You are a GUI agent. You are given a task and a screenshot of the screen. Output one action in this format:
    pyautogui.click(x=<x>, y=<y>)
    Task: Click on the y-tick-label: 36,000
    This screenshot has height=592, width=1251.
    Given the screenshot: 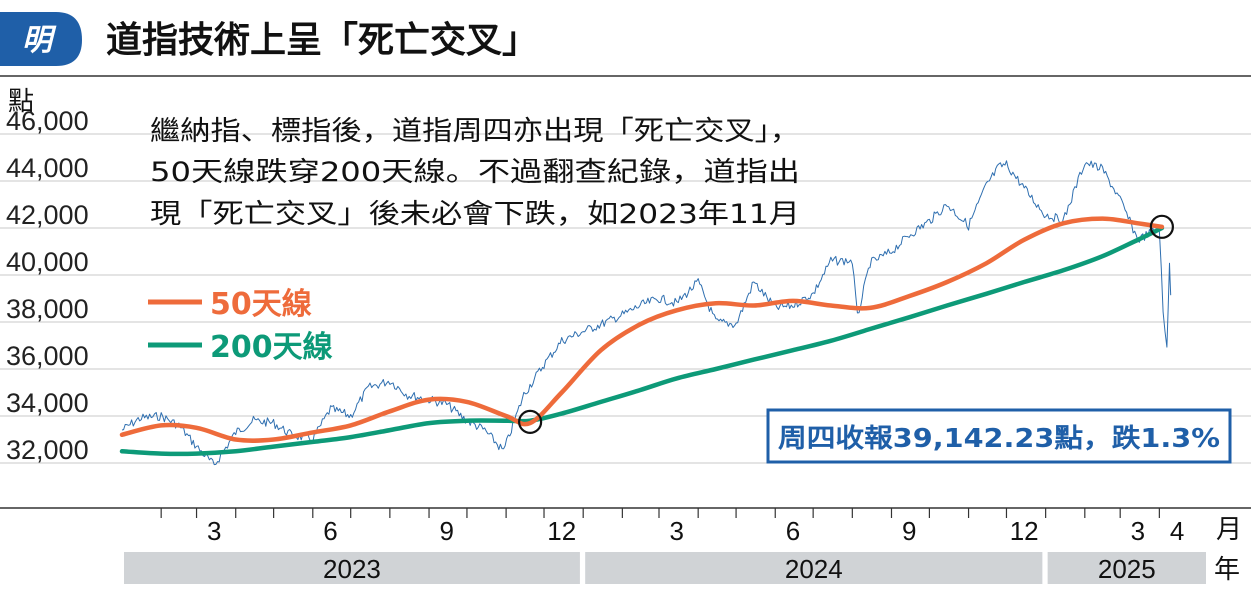 What is the action you would take?
    pyautogui.click(x=47, y=356)
    